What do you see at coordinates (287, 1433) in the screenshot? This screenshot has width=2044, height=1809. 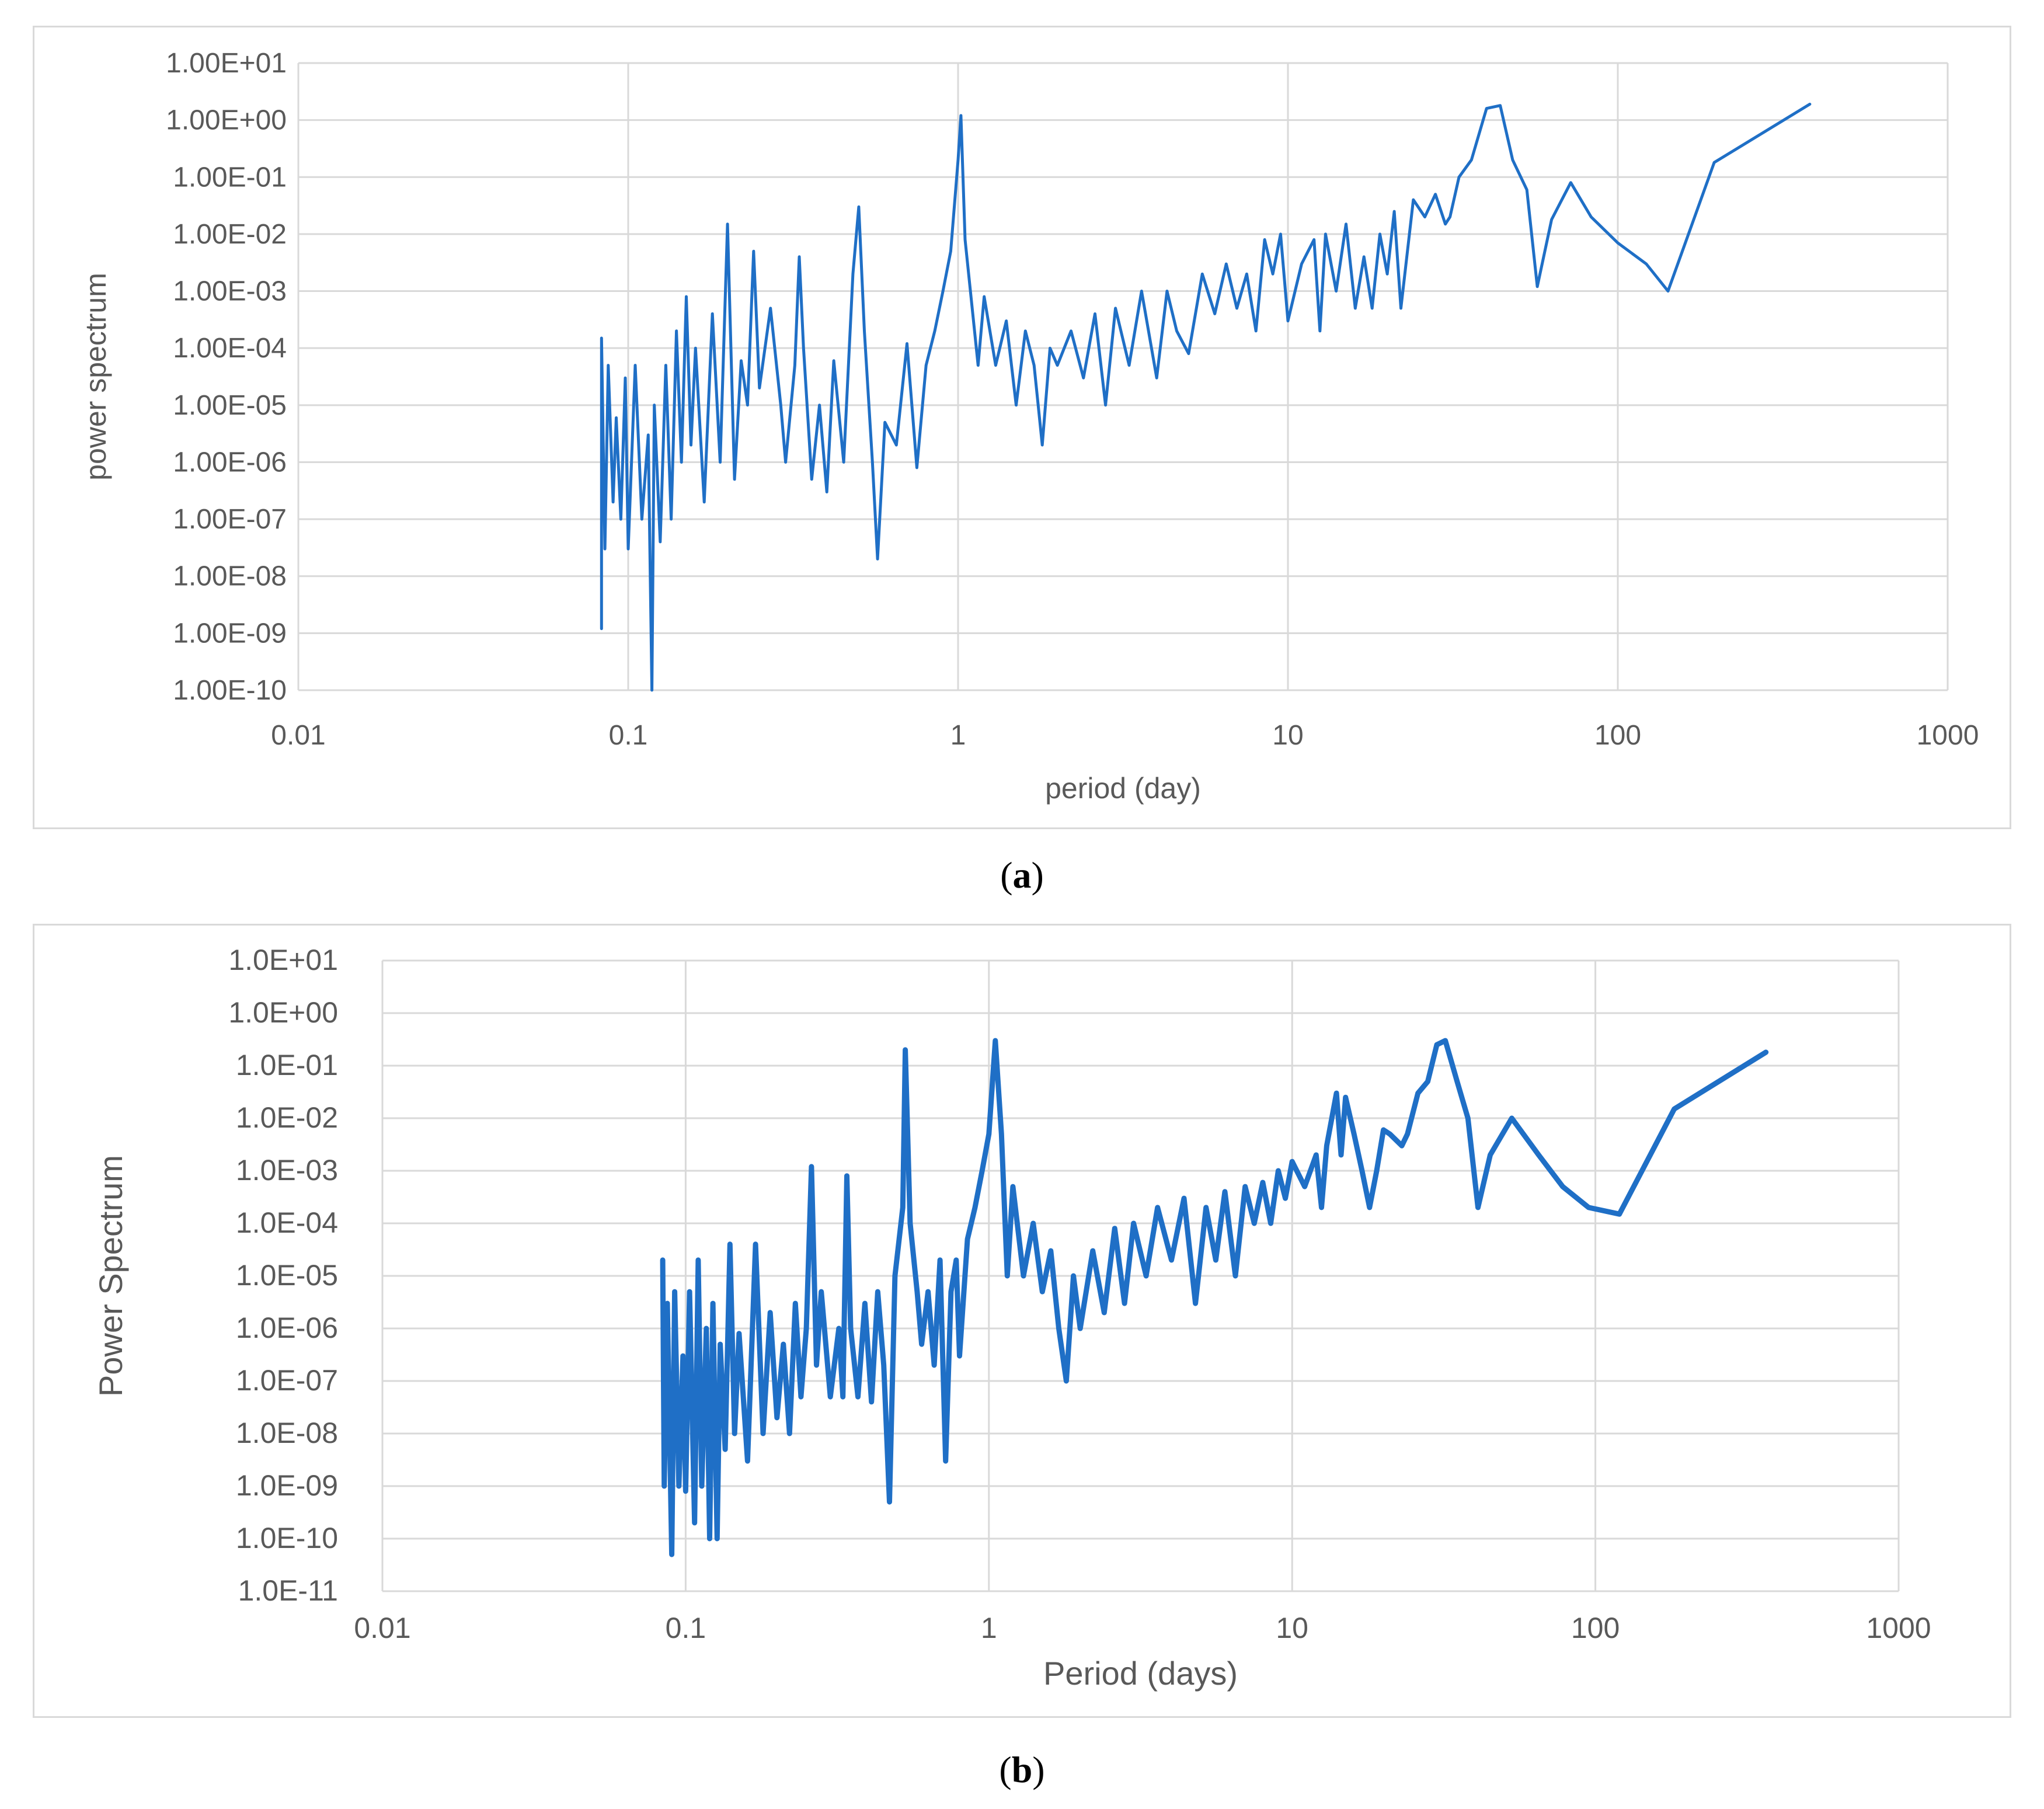 I see `chart-b-y-tick-label: 1.0E-08` at bounding box center [287, 1433].